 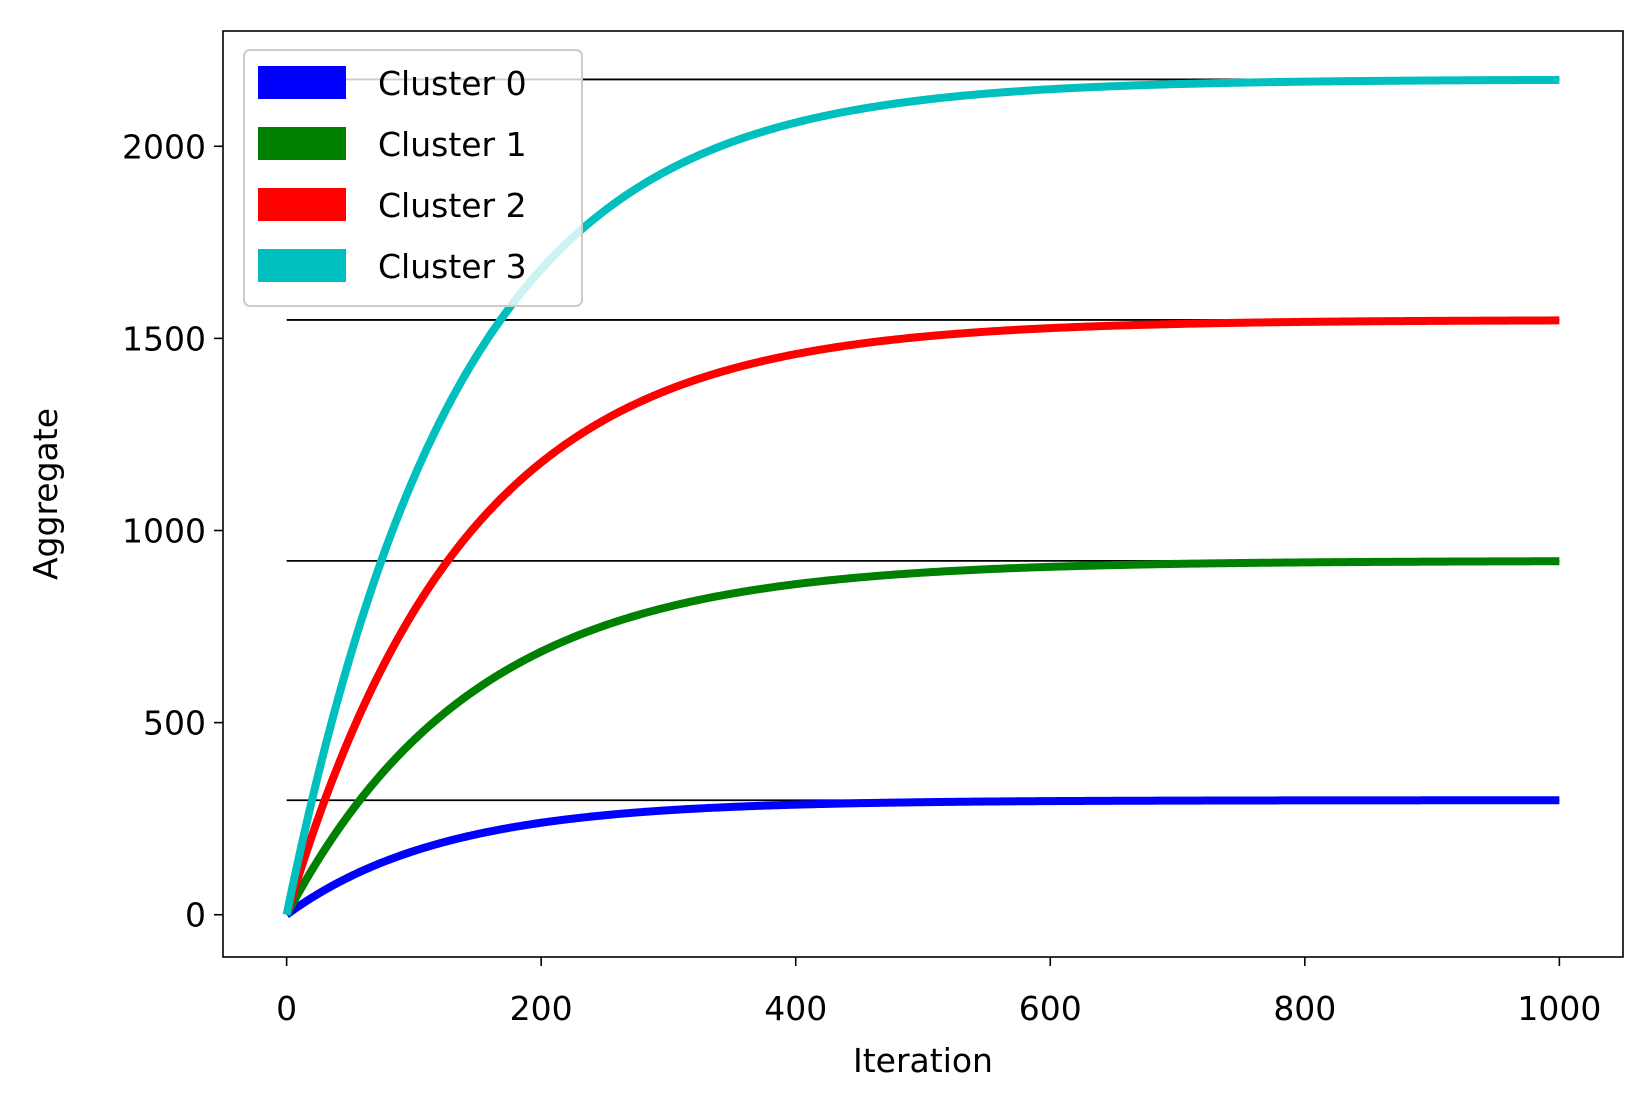 What do you see at coordinates (174, 723) in the screenshot?
I see `y-tick-label: 500` at bounding box center [174, 723].